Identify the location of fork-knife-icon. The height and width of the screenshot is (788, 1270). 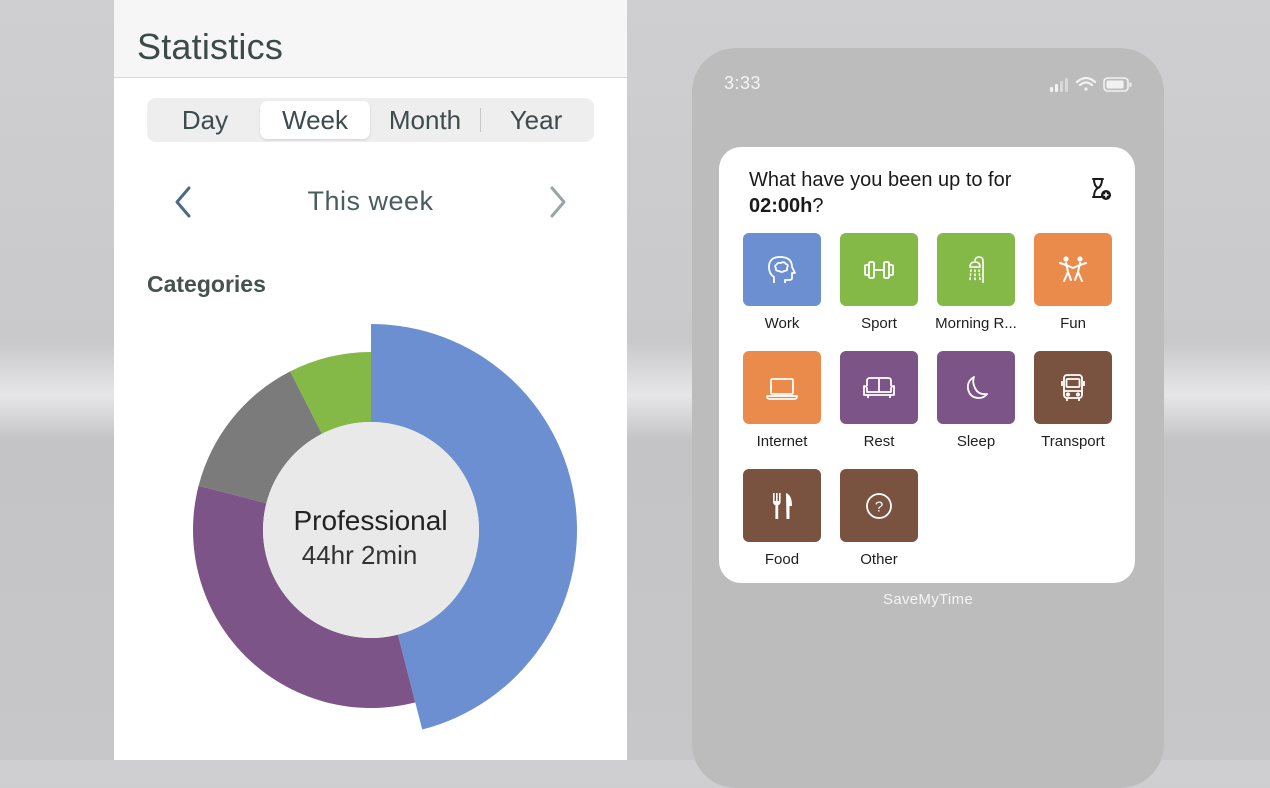
(782, 505).